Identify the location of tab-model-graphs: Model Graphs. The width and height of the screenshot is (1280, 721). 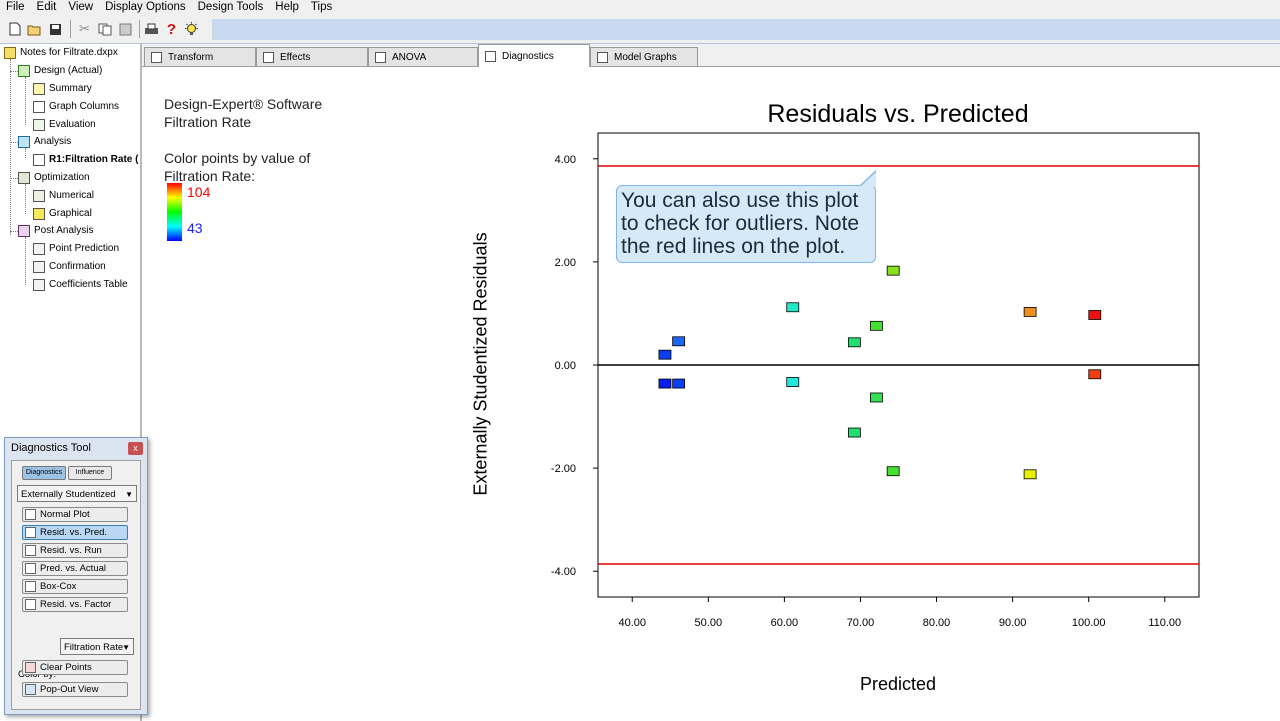
(644, 56).